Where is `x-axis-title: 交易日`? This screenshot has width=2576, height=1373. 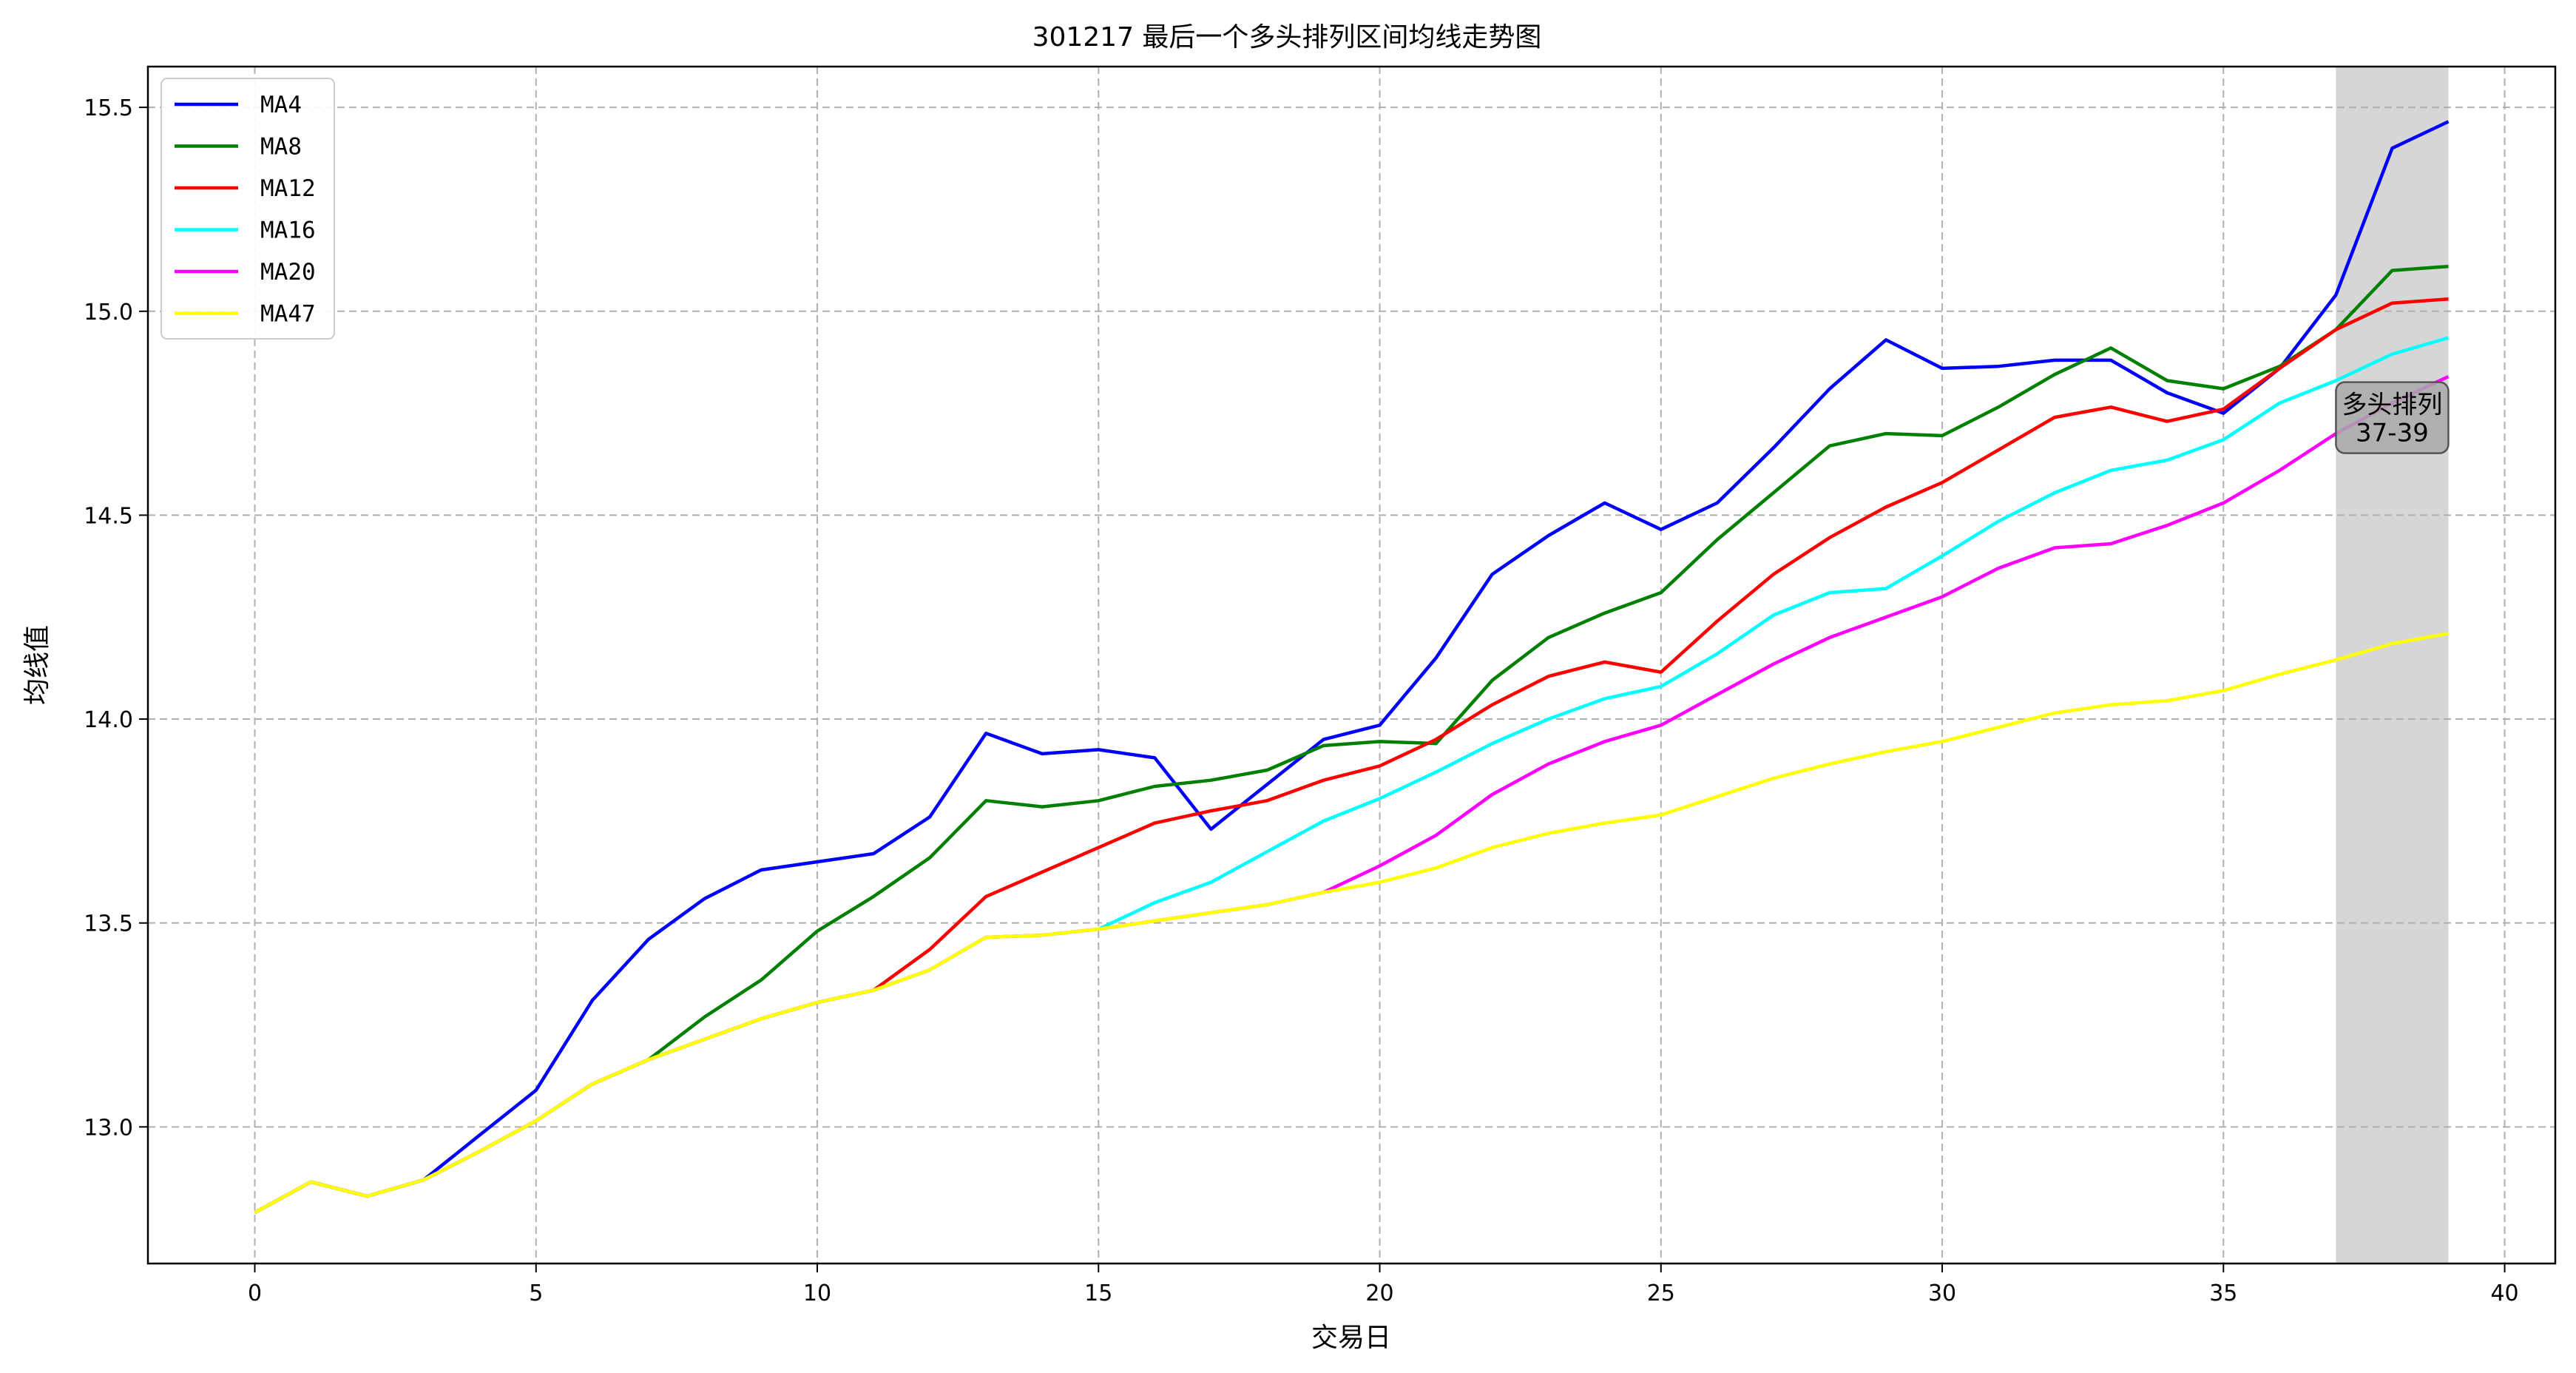 x-axis-title: 交易日 is located at coordinates (1351, 1338).